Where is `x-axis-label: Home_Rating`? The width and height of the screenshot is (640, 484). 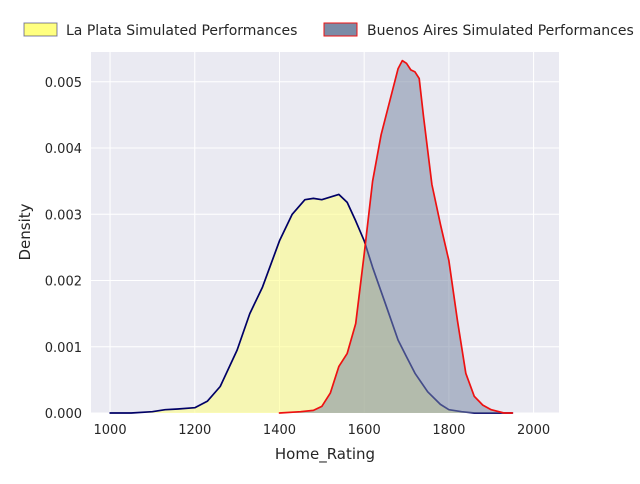
x-axis-label: Home_Rating is located at coordinates (325, 454).